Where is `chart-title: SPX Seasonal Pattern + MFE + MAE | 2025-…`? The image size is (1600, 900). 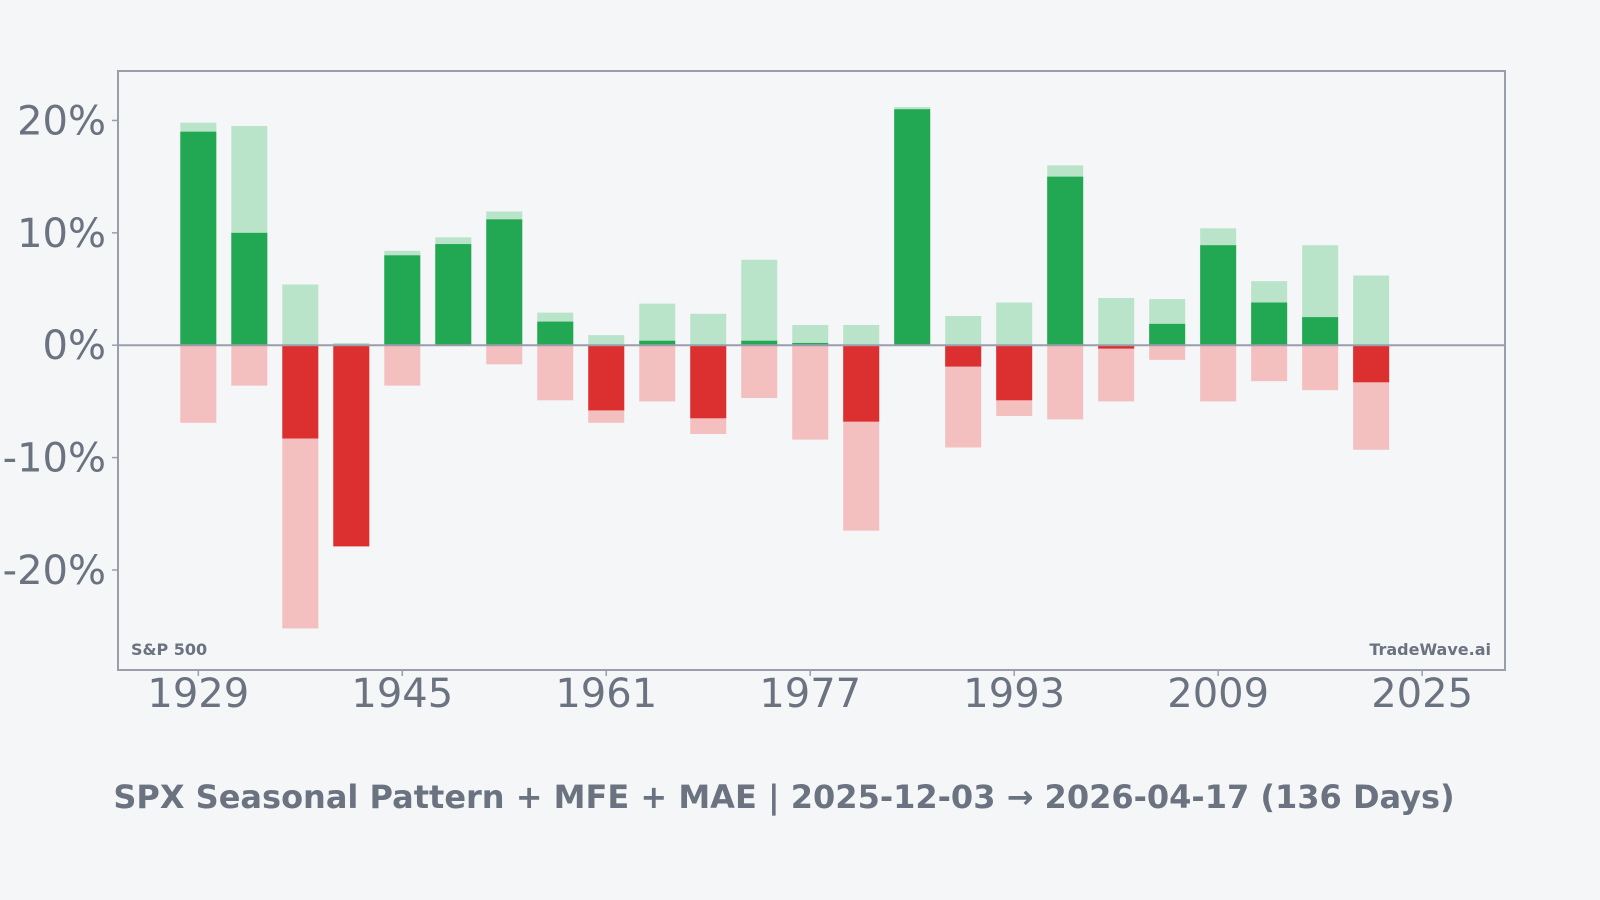 chart-title: SPX Seasonal Pattern + MFE + MAE | 2025-… is located at coordinates (783, 797).